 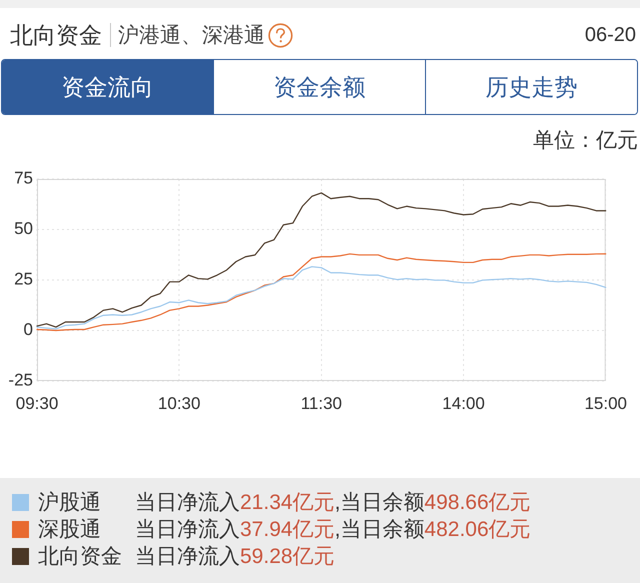 I want to click on y-tick-label: 75, so click(x=23, y=178).